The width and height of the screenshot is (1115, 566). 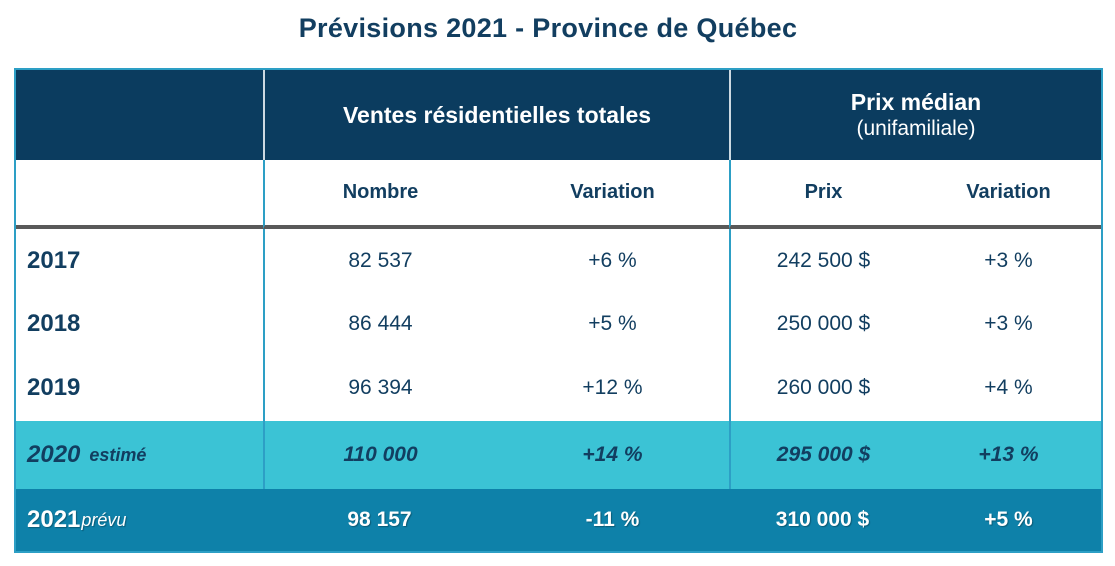 What do you see at coordinates (104, 519) in the screenshot?
I see `year-suffix: prévu` at bounding box center [104, 519].